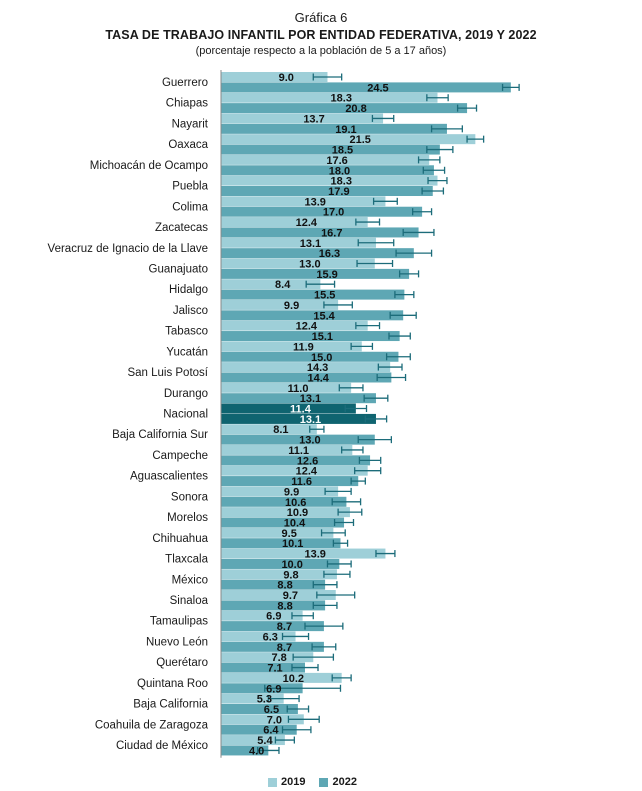 The width and height of the screenshot is (642, 791). I want to click on bar-2022-queretaro, so click(263, 667).